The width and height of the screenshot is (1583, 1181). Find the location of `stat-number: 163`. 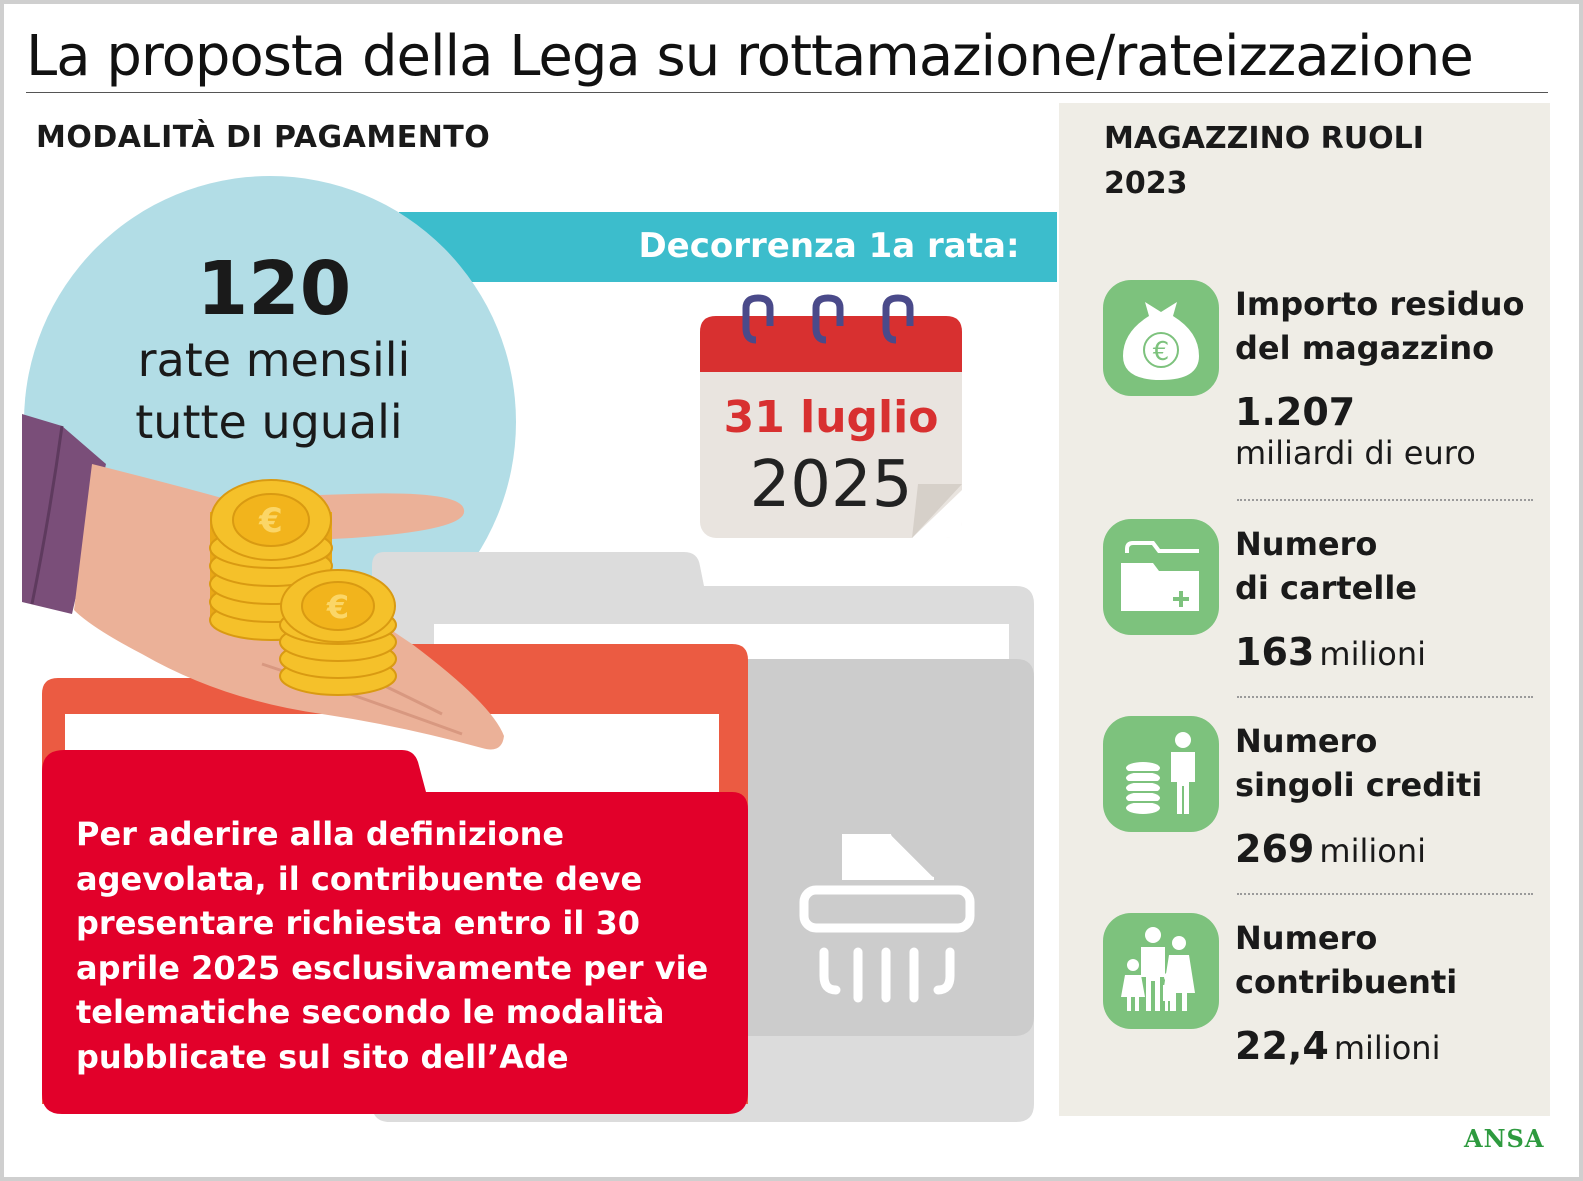

stat-number: 163 is located at coordinates (1275, 652).